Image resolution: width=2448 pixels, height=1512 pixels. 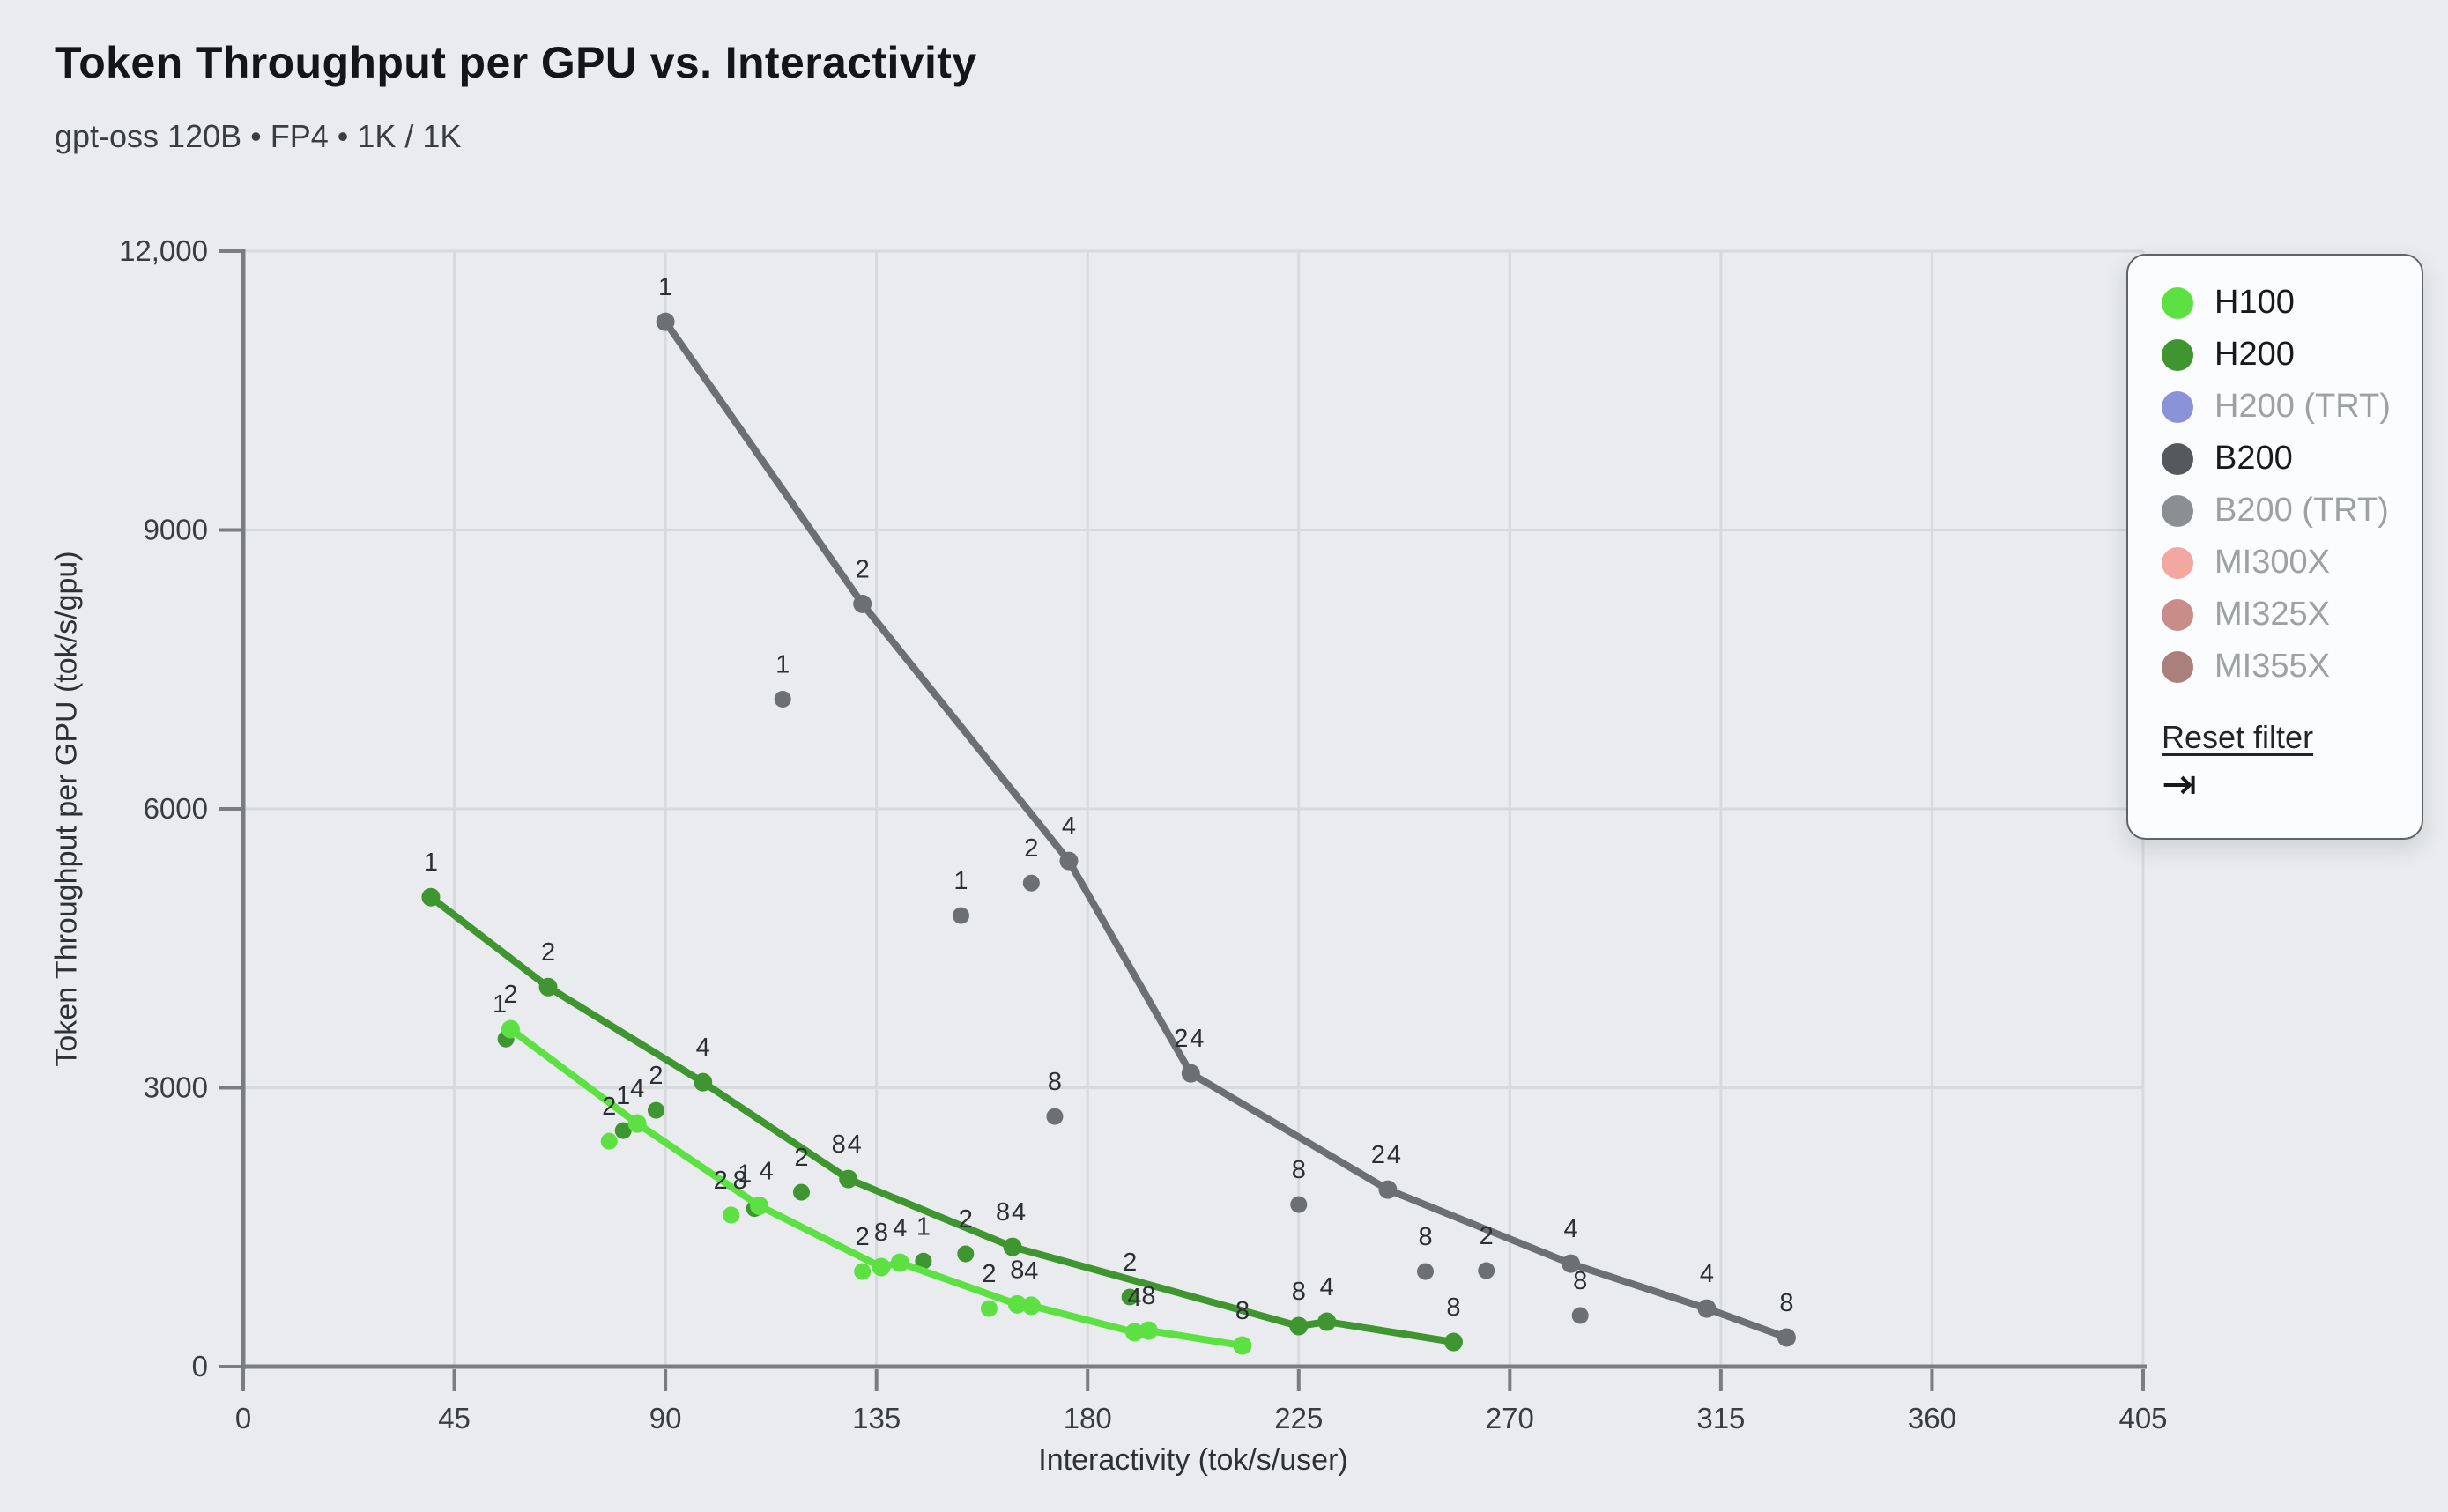 I want to click on point-label-b200-16: 2, so click(x=1487, y=1236).